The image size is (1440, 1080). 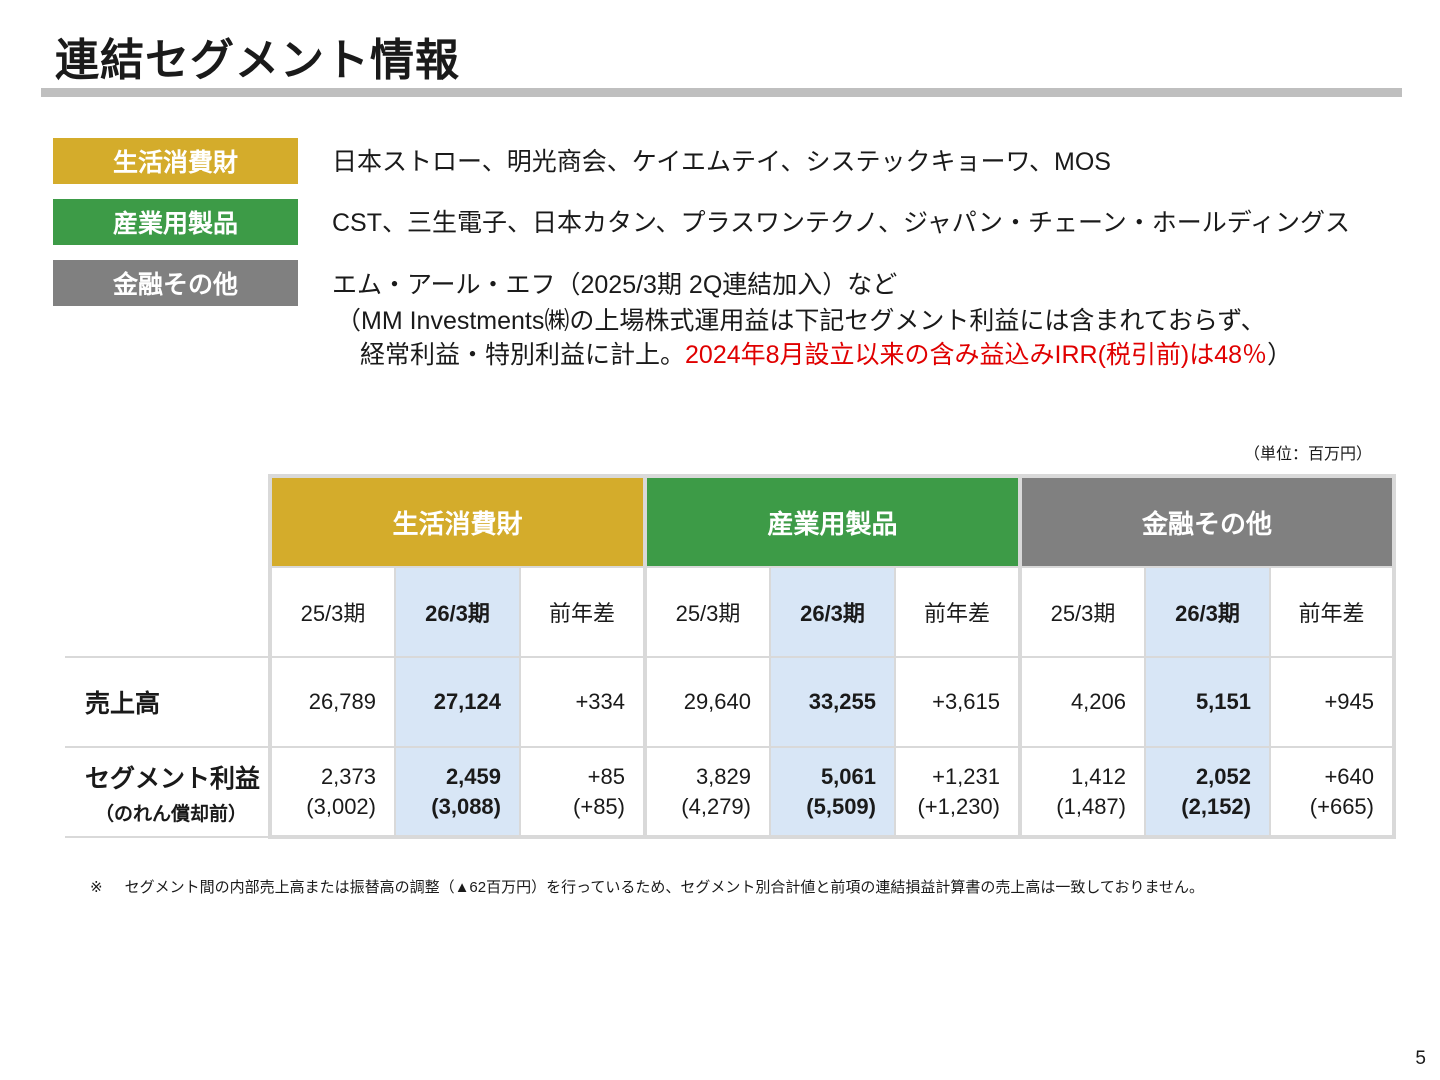 I want to click on table-cell-value: 5,061, so click(x=848, y=776).